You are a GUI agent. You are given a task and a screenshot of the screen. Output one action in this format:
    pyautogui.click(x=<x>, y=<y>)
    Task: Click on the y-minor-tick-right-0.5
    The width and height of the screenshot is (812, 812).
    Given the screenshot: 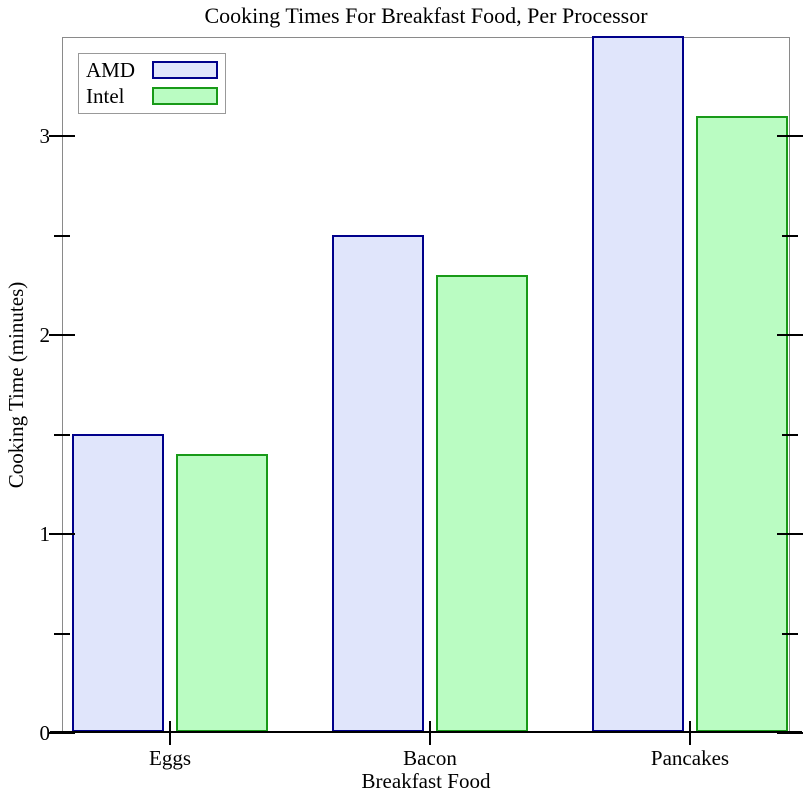 What is the action you would take?
    pyautogui.click(x=790, y=634)
    